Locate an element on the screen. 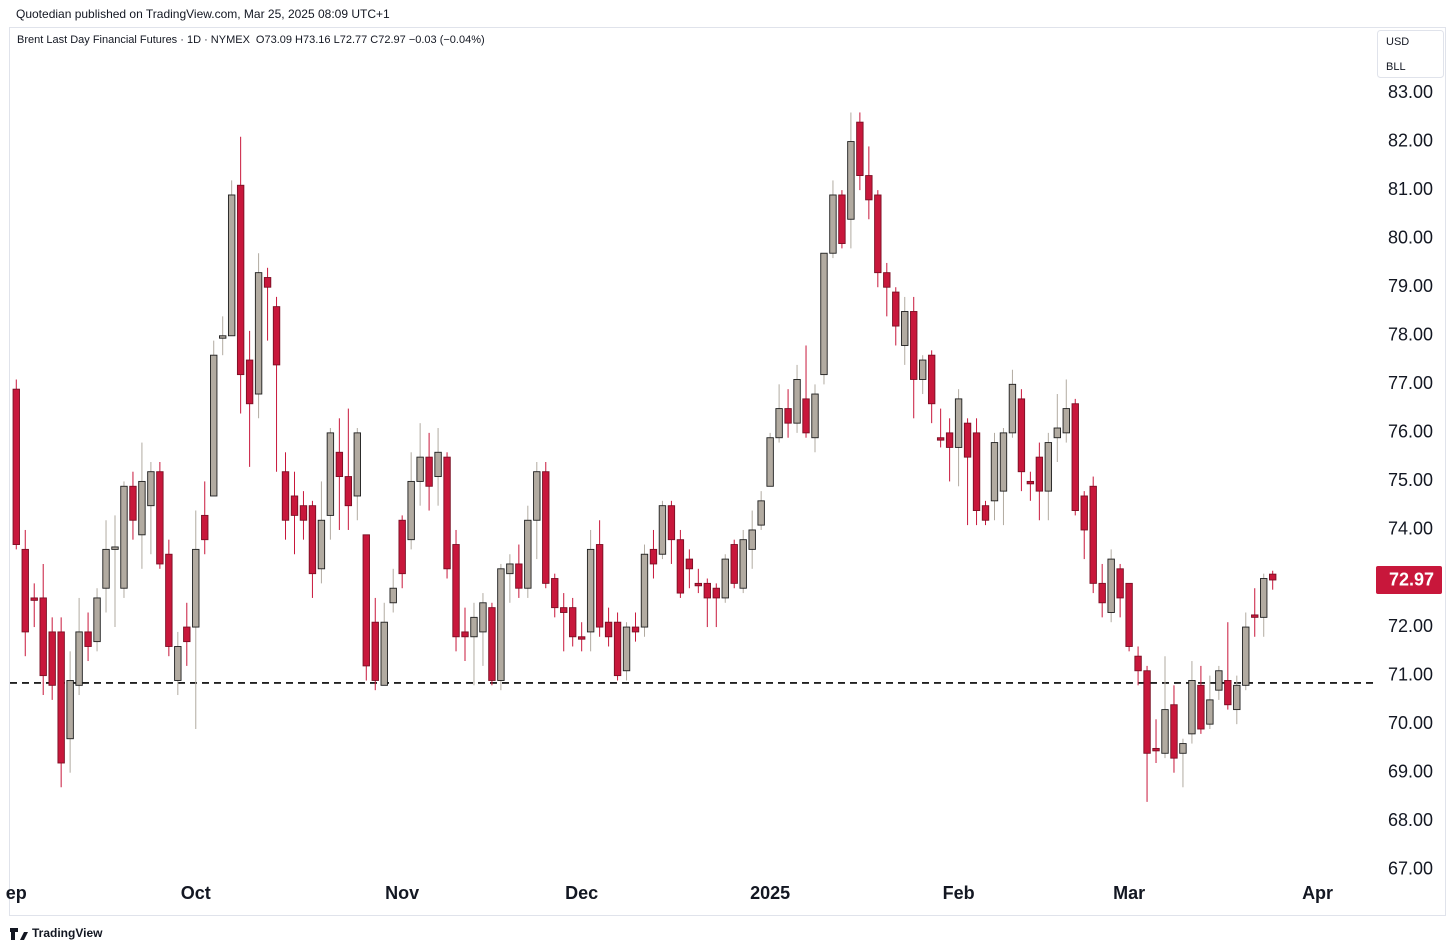  y-tick-label: 69.00 is located at coordinates (1410, 771).